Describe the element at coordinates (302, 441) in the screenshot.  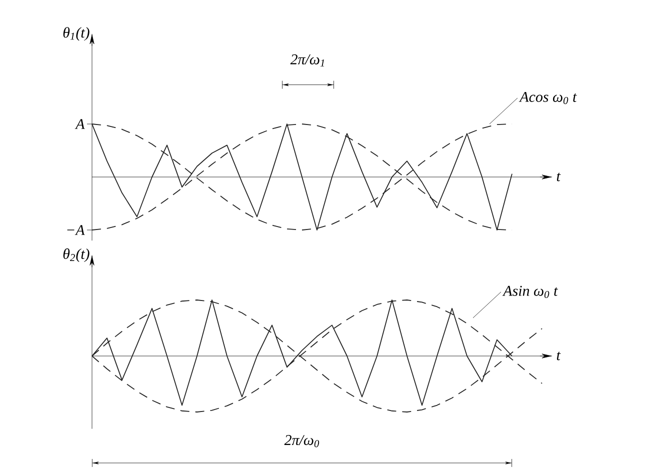
I see `text: 2π/ω$_{0}$` at that location.